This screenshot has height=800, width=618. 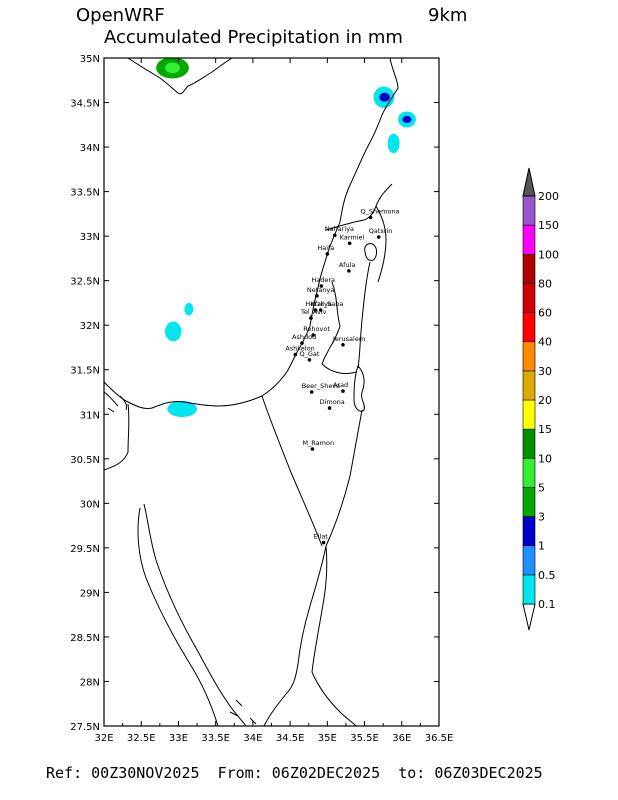 What do you see at coordinates (381, 244) in the screenshot?
I see `golan-border` at bounding box center [381, 244].